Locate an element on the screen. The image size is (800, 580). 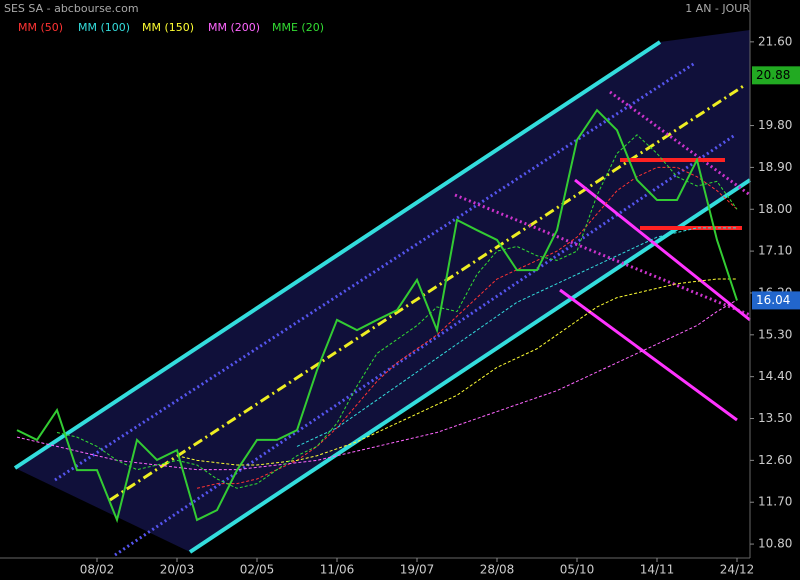
y-tick-label: 15.30 is located at coordinates (775, 334).